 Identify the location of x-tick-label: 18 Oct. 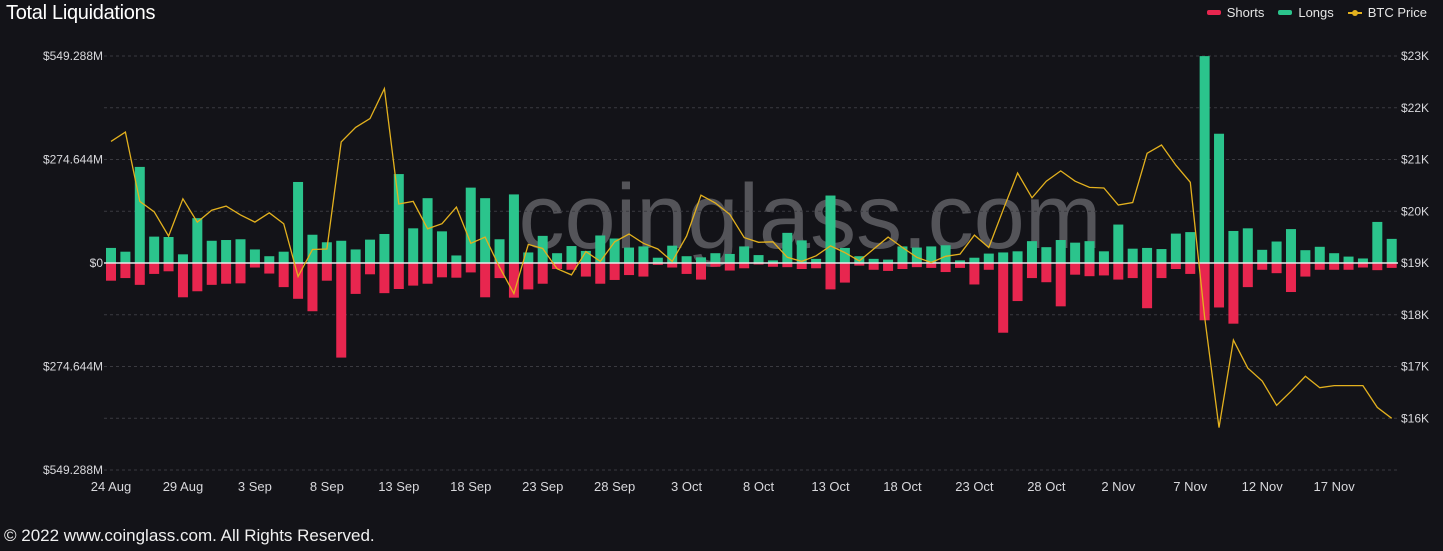
(902, 486).